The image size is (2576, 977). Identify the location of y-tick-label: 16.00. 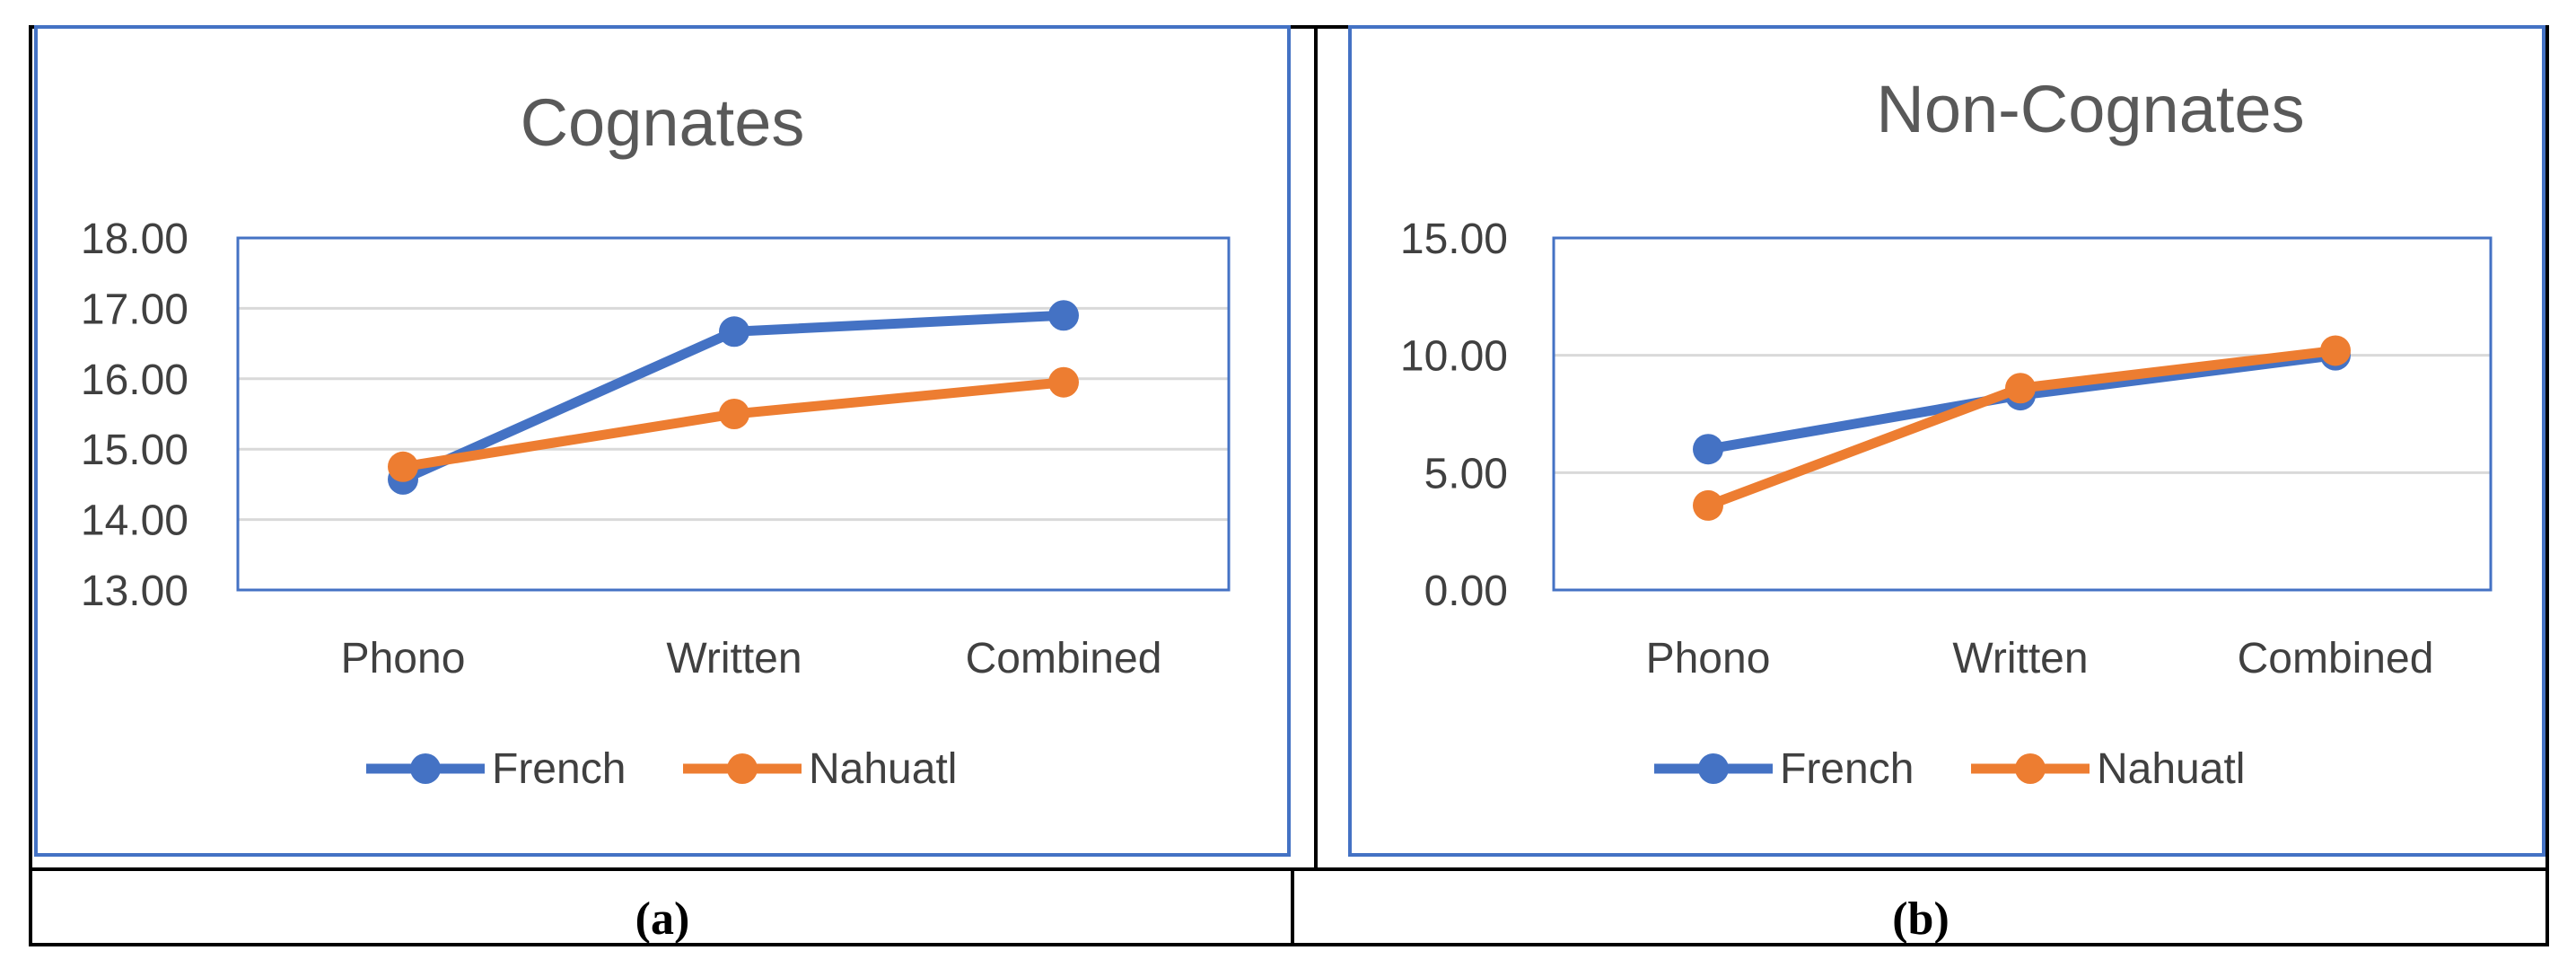
(134, 380).